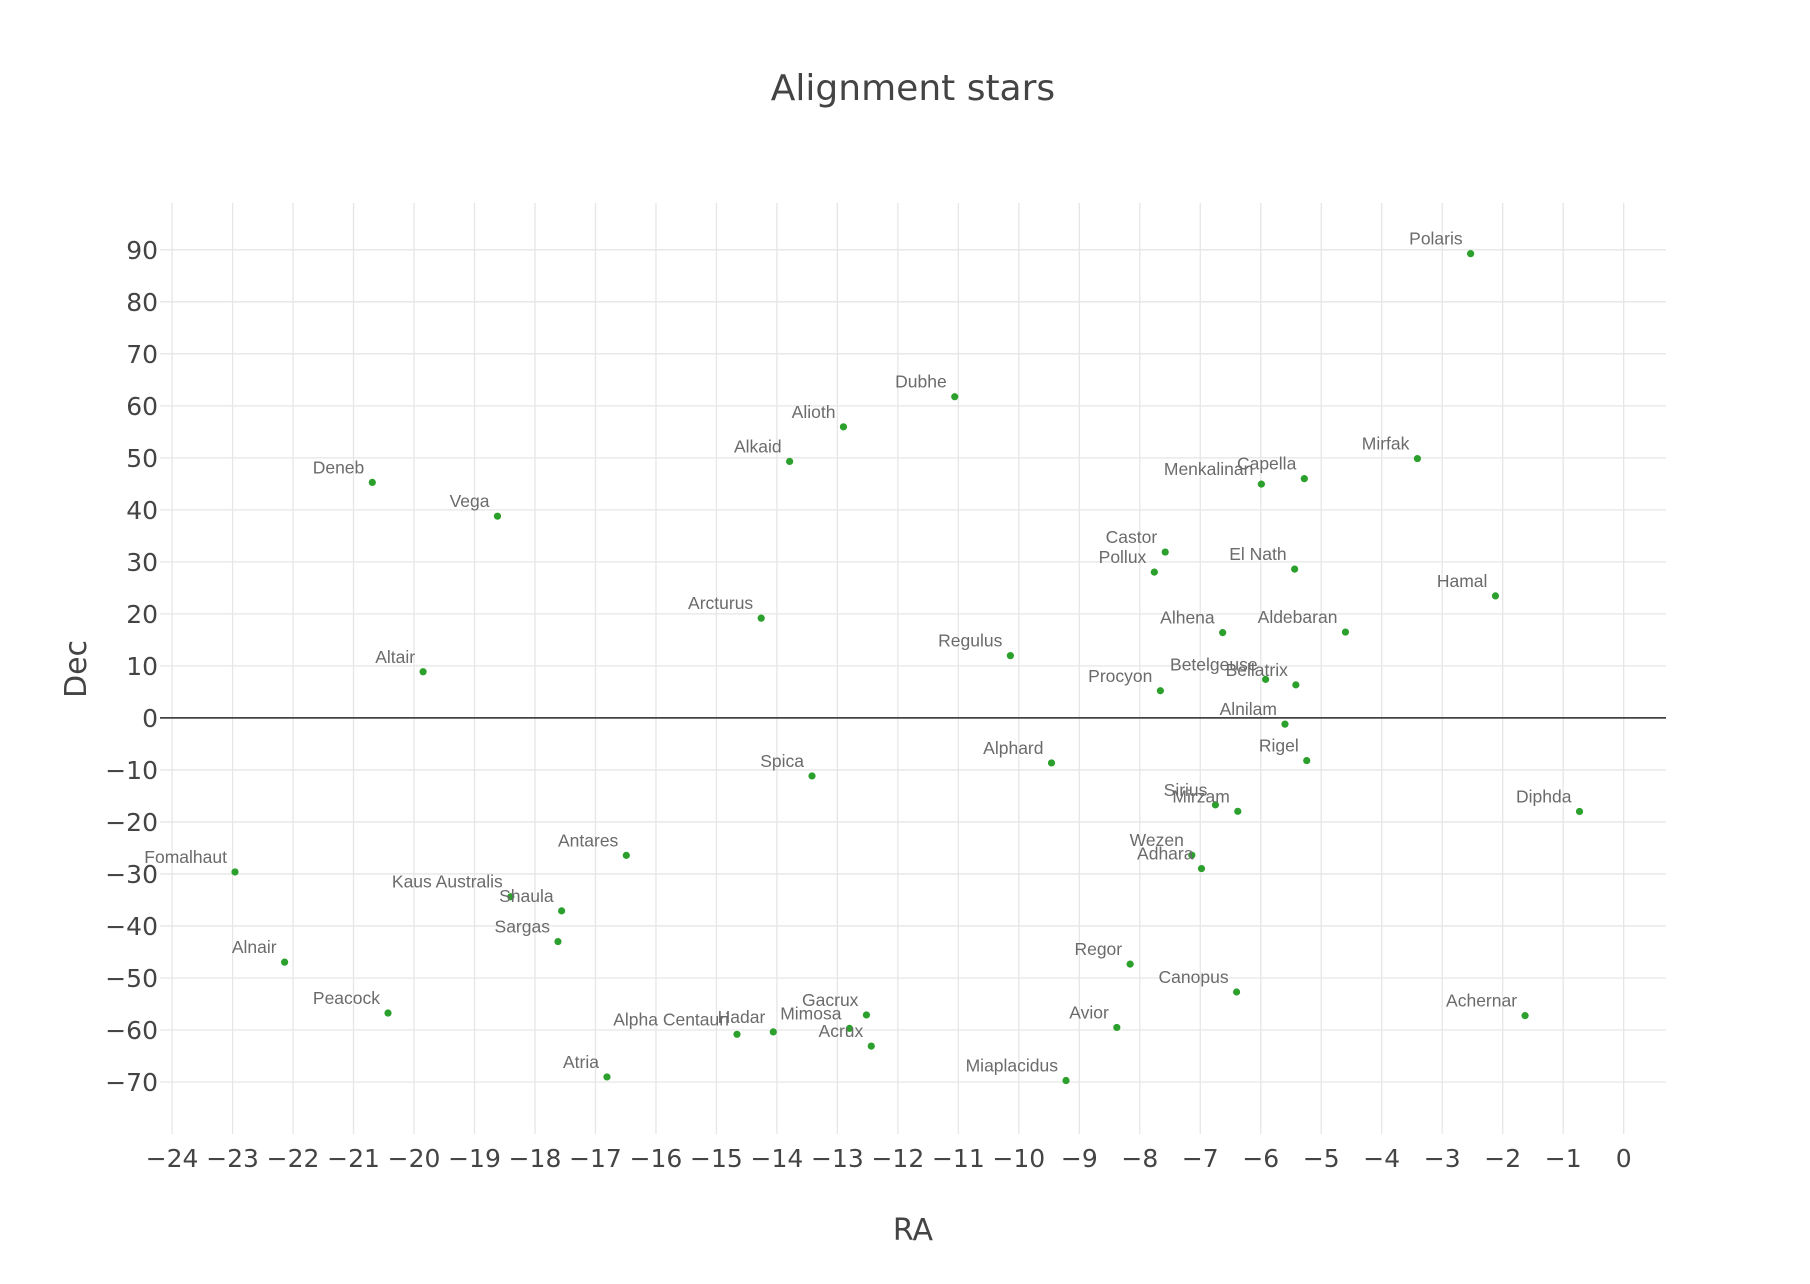  What do you see at coordinates (414, 1158) in the screenshot?
I see `x-tick-label: −20` at bounding box center [414, 1158].